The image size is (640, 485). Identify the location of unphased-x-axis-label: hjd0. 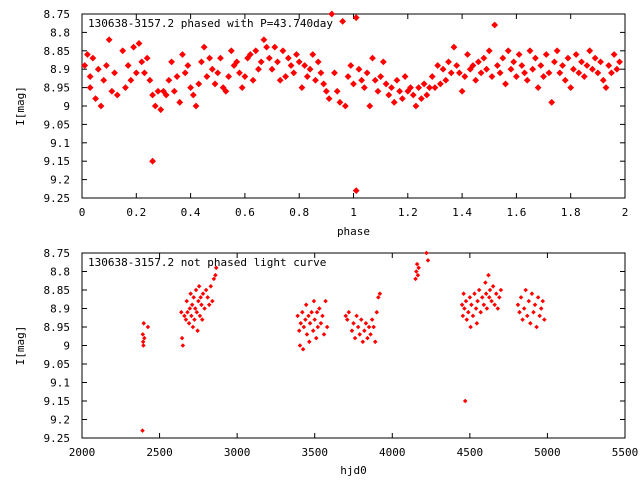
(353, 470).